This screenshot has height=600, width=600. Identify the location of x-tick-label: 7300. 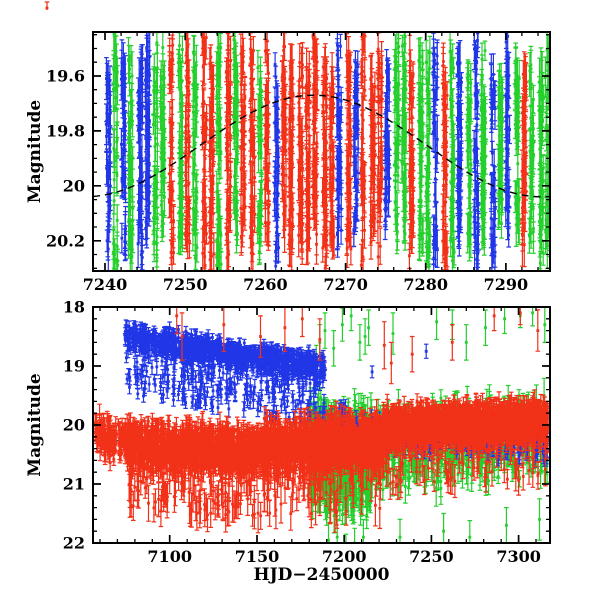
(518, 556).